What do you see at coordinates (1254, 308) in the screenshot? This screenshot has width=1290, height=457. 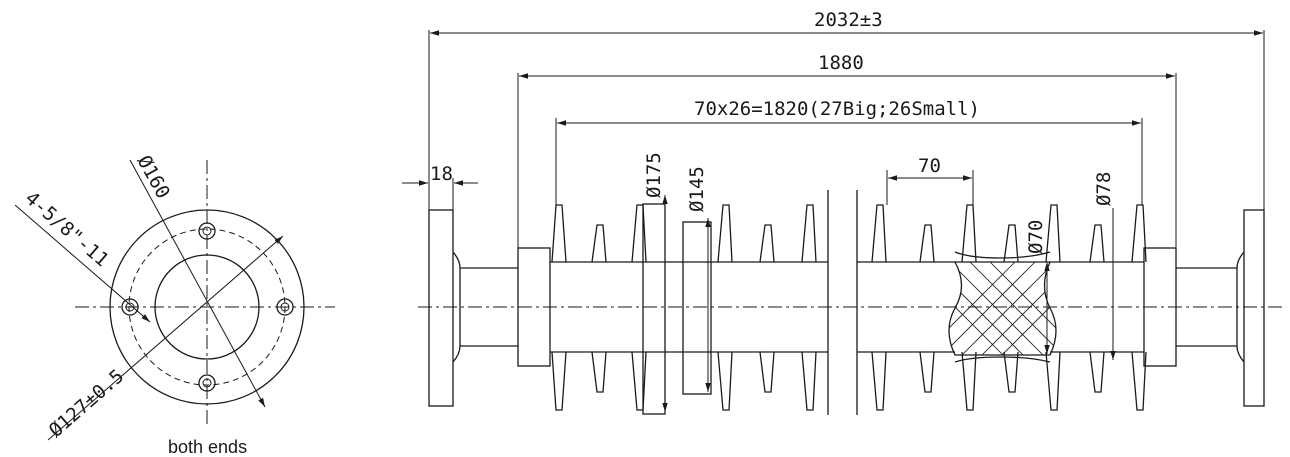 I see `right-flange-plate` at bounding box center [1254, 308].